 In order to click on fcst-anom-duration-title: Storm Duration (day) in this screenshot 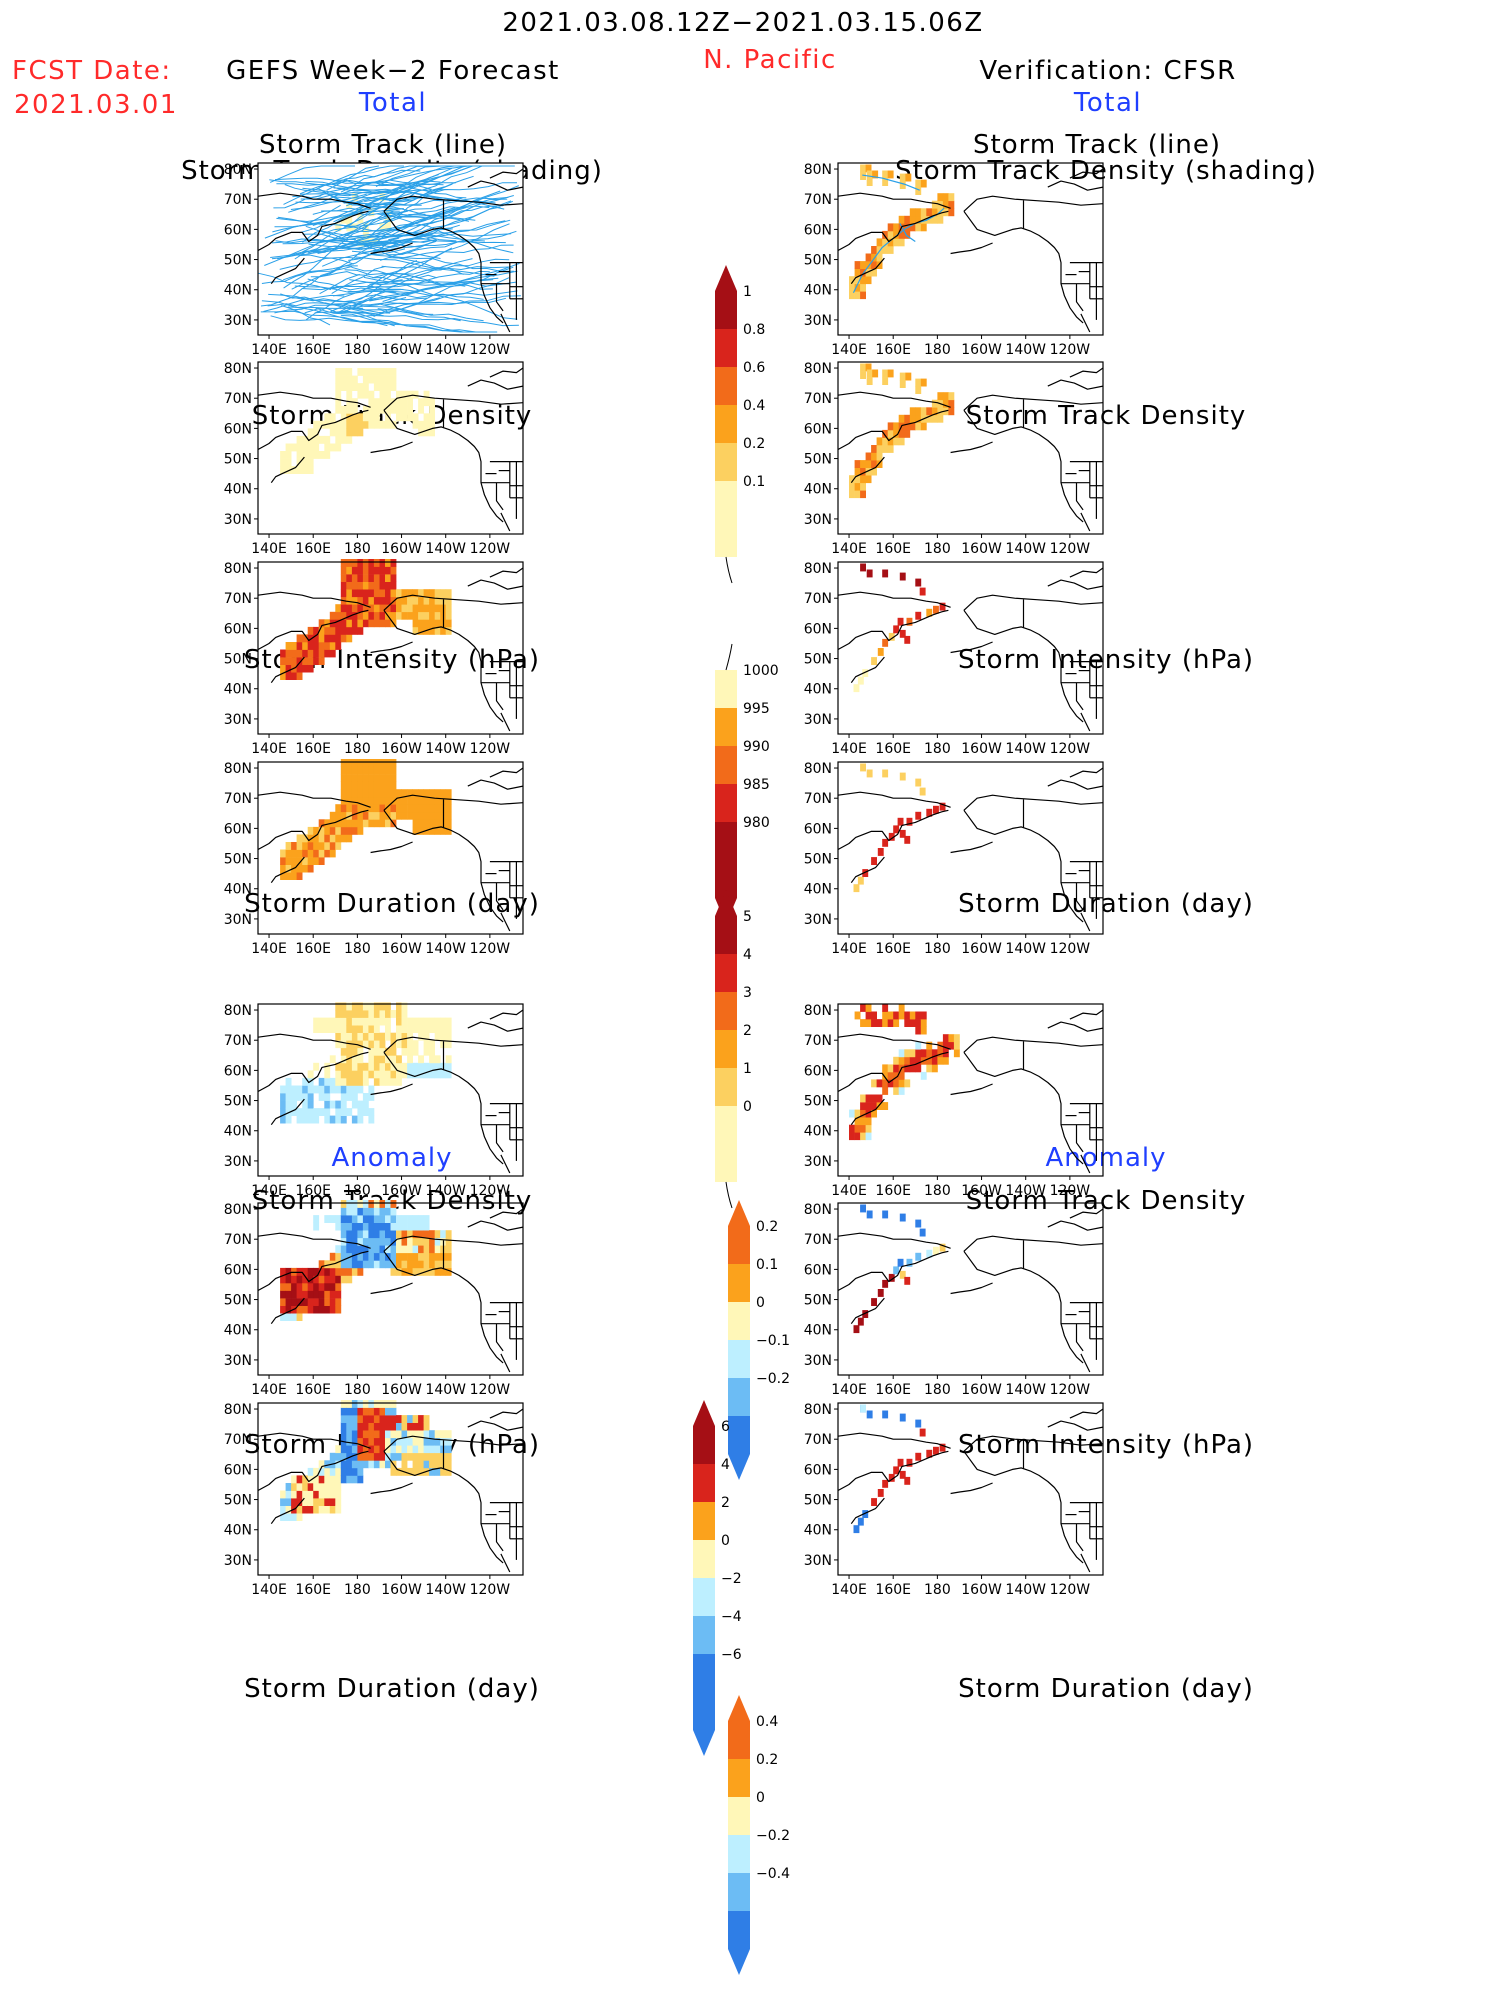, I will do `click(392, 1689)`.